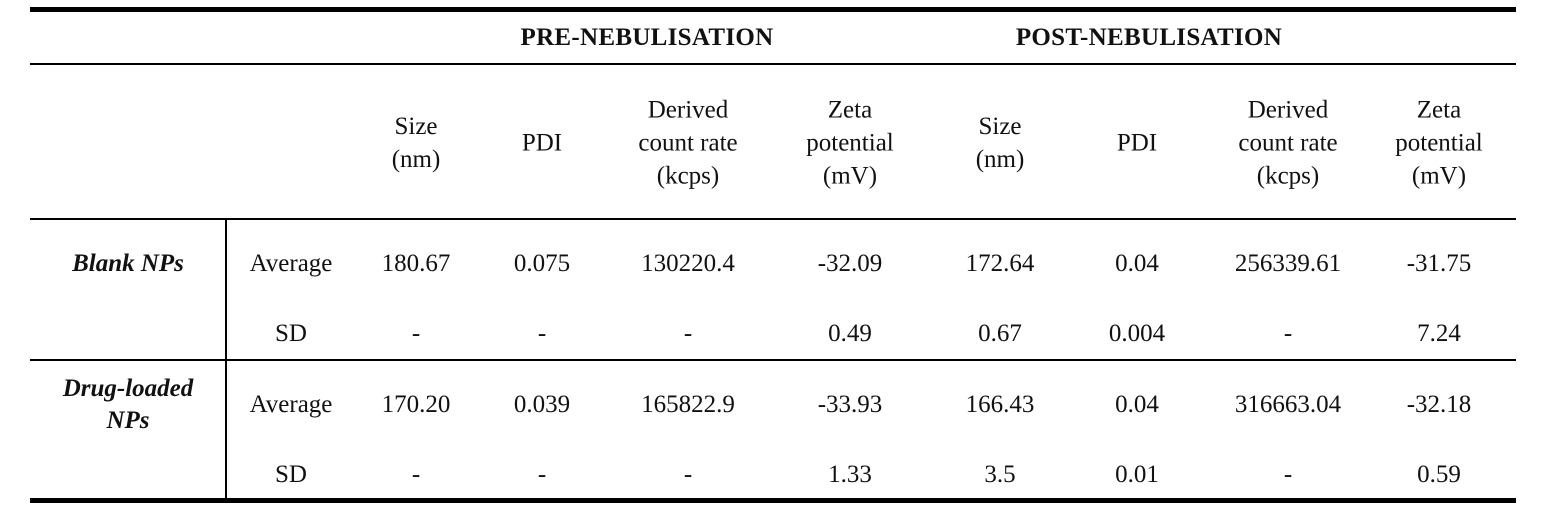 Image resolution: width=1553 pixels, height=520 pixels. Describe the element at coordinates (128, 404) in the screenshot. I see `row-group-label: Drug-loaded NPs` at that location.